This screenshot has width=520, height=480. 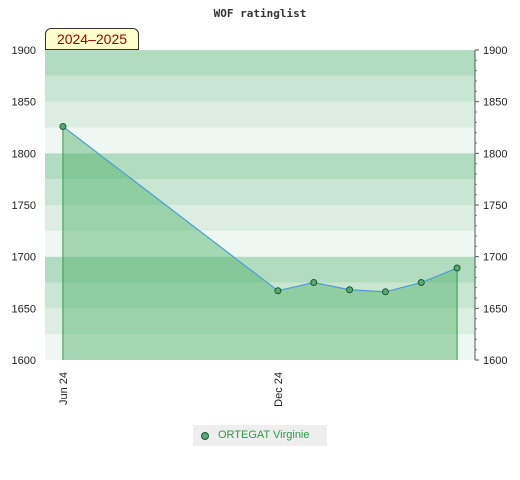 I want to click on season-tab: 2024–2025, so click(x=92, y=39).